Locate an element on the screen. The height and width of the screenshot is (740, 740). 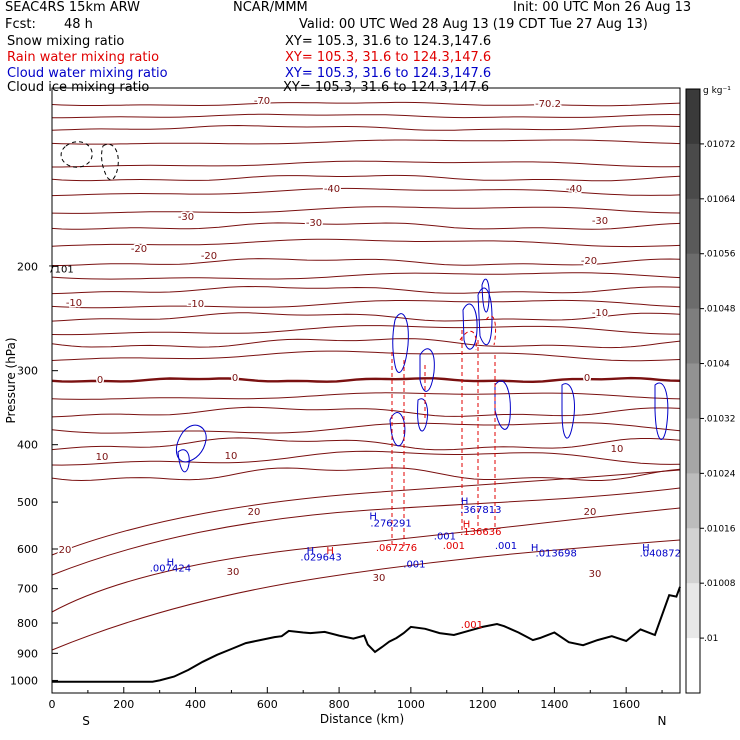
y-tick-label: 800 is located at coordinates (27, 623).